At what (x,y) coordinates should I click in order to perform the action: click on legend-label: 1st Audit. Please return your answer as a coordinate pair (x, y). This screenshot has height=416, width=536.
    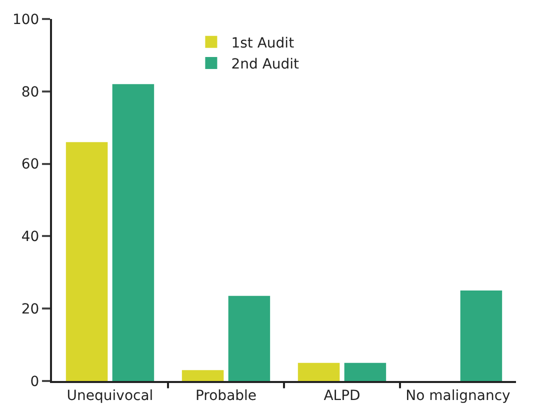
    Looking at the image, I should click on (263, 43).